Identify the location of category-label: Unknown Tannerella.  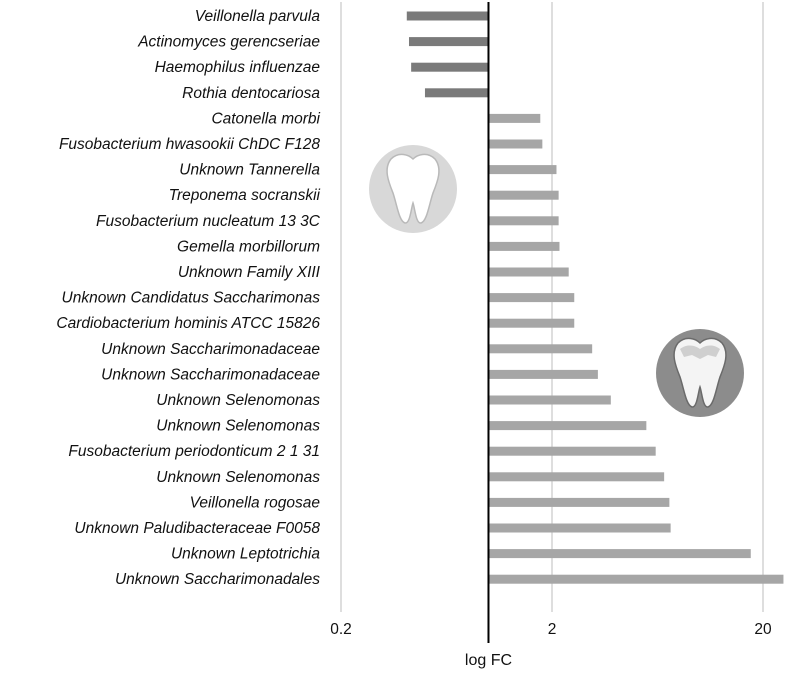
(249, 170).